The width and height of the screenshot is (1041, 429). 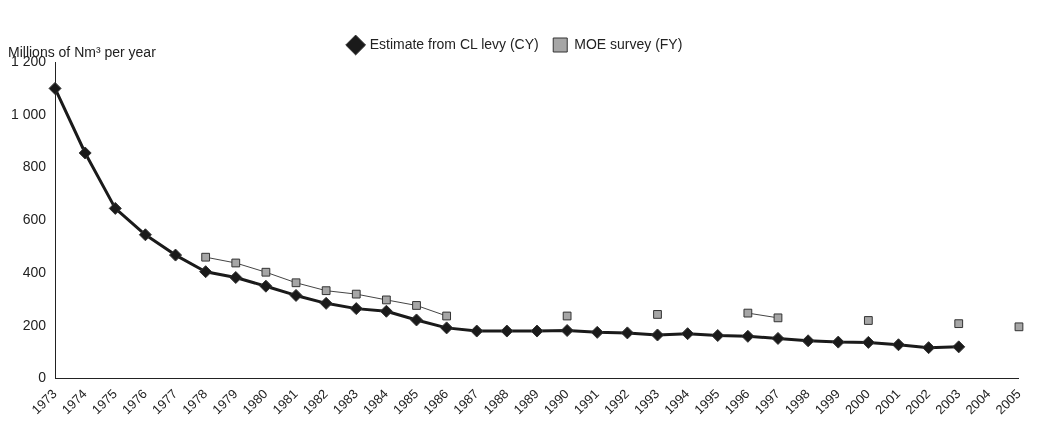 What do you see at coordinates (34, 271) in the screenshot?
I see `y-tick-label: 400` at bounding box center [34, 271].